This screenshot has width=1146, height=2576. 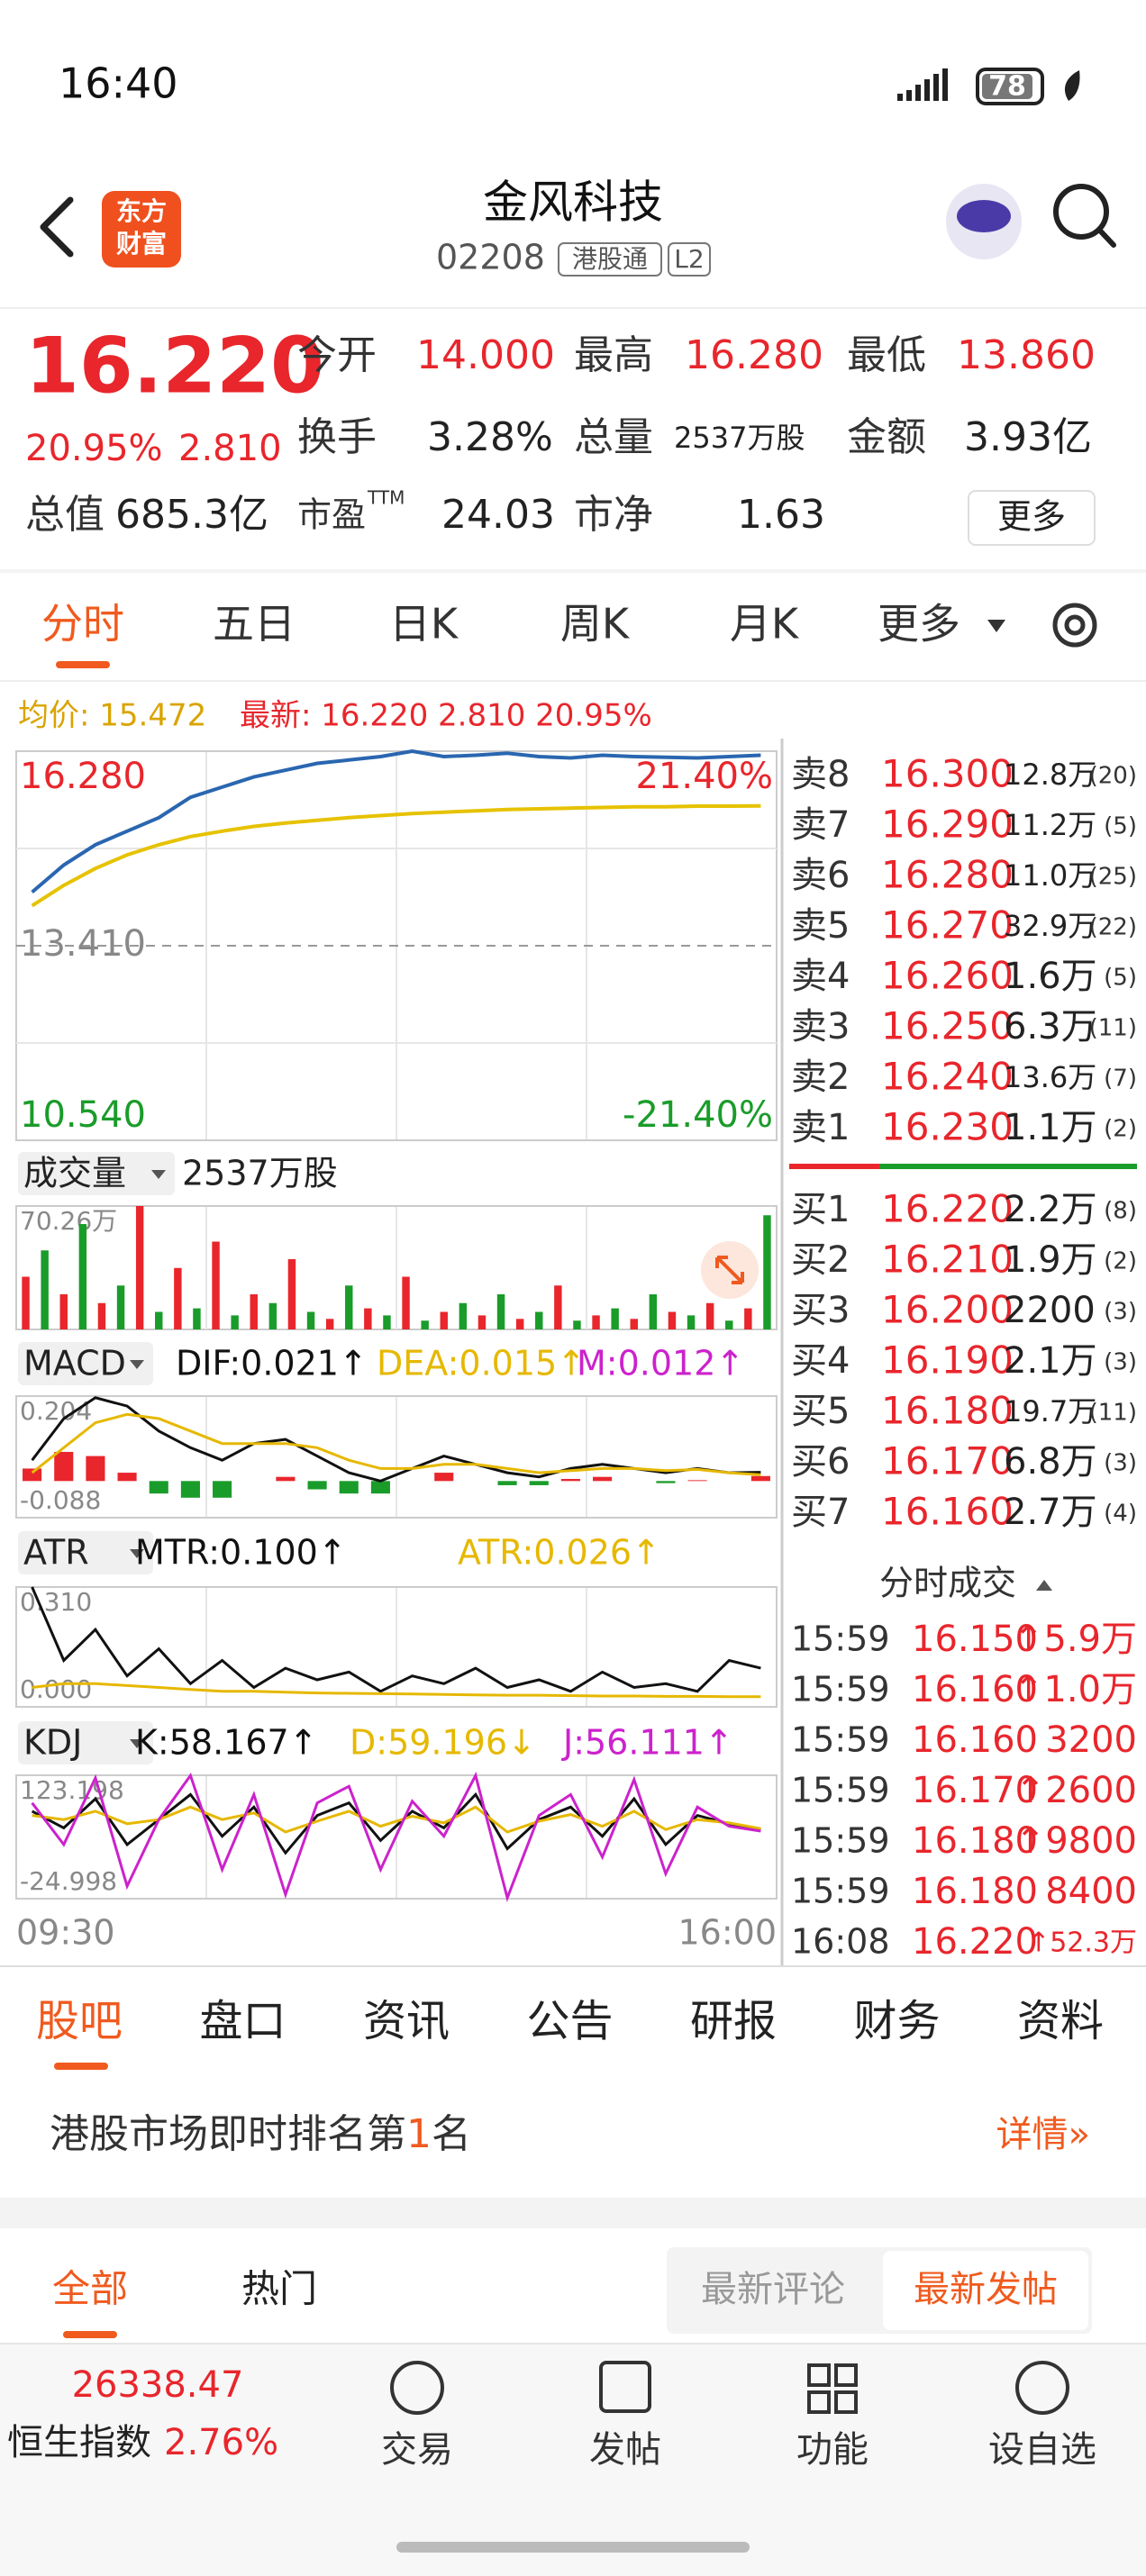 What do you see at coordinates (79, 2442) in the screenshot?
I see `index-name: 恒生指数` at bounding box center [79, 2442].